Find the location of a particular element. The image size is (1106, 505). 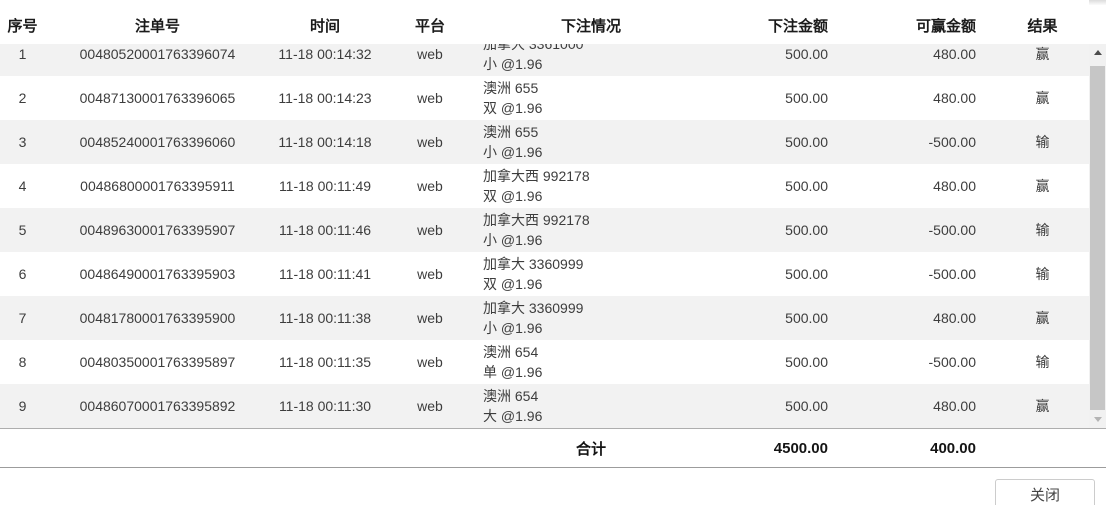

bet-detail-line2: 大 @1.96 is located at coordinates (513, 416).